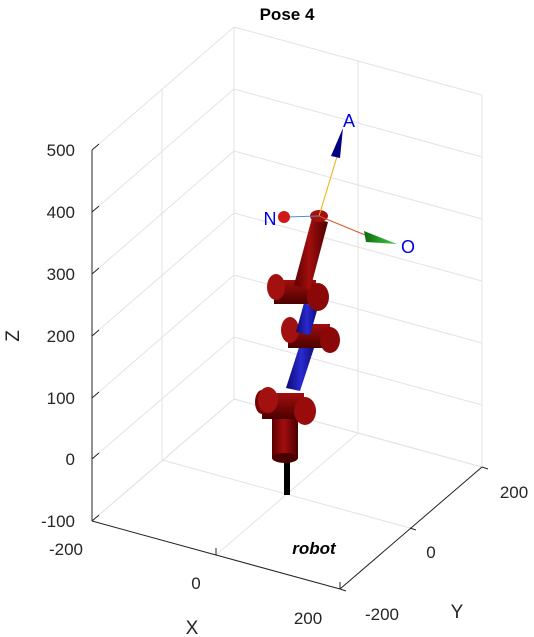 The image size is (534, 637). Describe the element at coordinates (349, 121) in the screenshot. I see `a-frame-label: A` at that location.